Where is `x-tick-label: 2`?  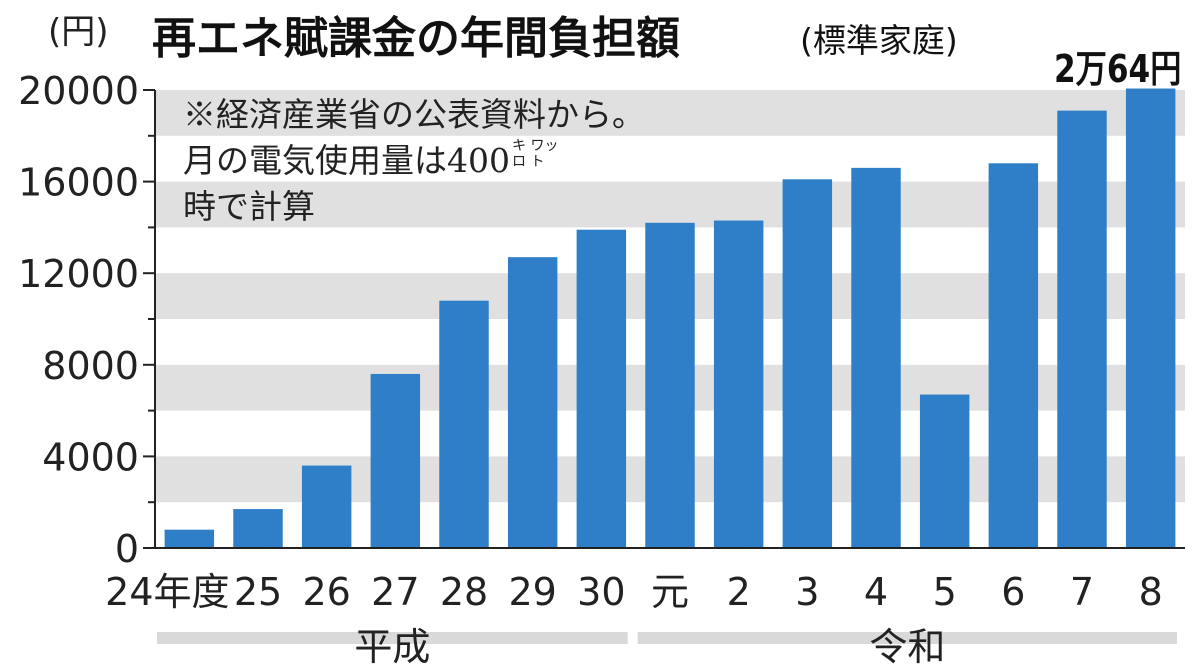 x-tick-label: 2 is located at coordinates (739, 592).